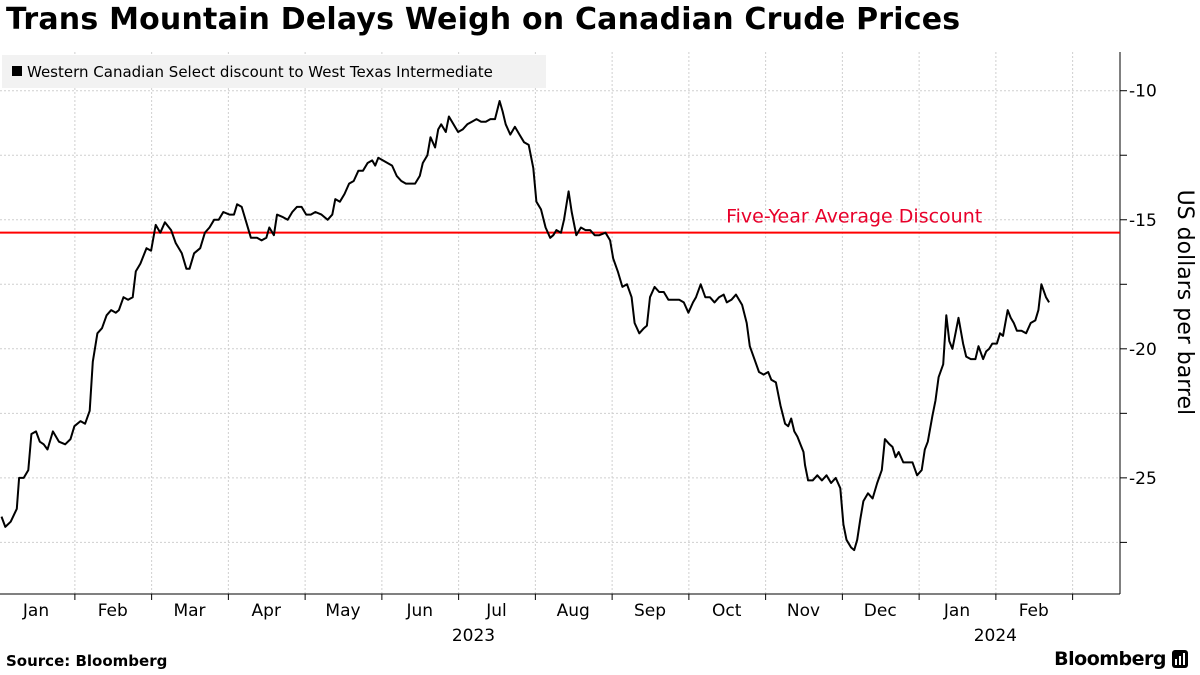 The image size is (1200, 675). What do you see at coordinates (473, 636) in the screenshot?
I see `x-year-label: 2023` at bounding box center [473, 636].